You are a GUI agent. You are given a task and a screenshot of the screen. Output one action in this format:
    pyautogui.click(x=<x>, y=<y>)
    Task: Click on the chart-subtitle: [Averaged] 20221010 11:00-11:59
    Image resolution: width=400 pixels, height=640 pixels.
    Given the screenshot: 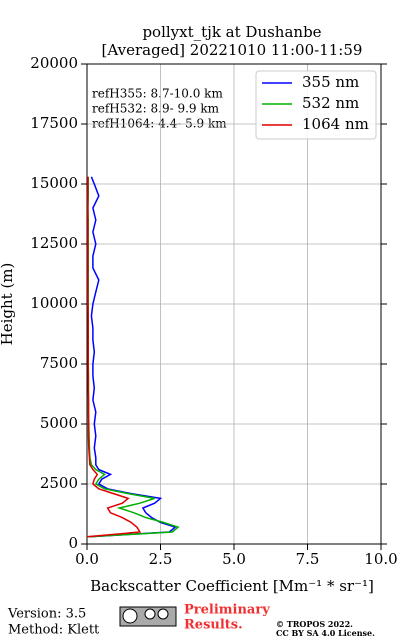 What is the action you would take?
    pyautogui.click(x=232, y=50)
    